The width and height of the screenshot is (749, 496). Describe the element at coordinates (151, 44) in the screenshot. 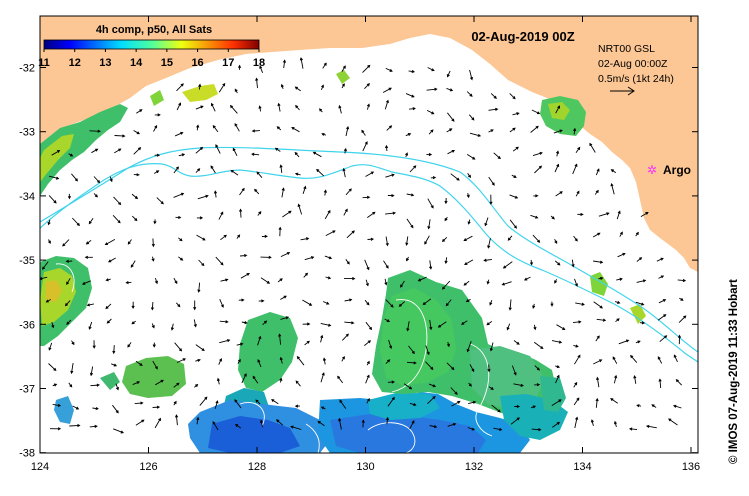

I see `colorbar-gradient` at that location.